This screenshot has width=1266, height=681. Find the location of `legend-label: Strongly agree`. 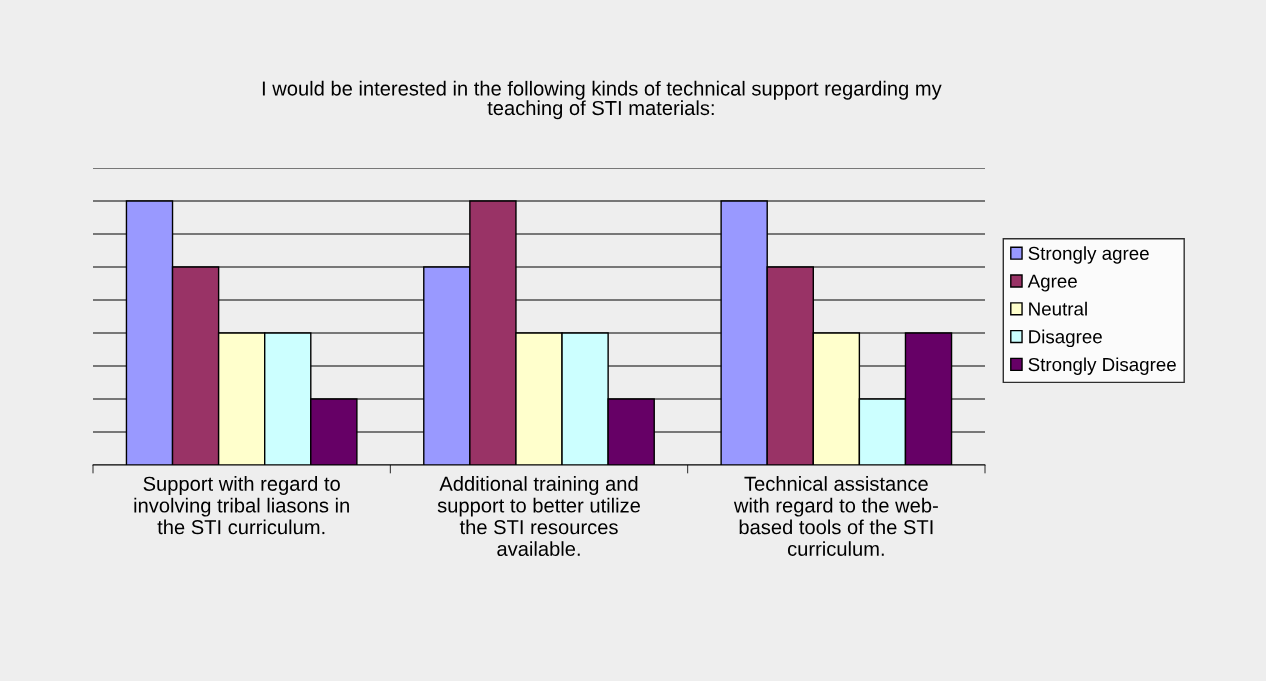

legend-label: Strongly agree is located at coordinates (1088, 255).